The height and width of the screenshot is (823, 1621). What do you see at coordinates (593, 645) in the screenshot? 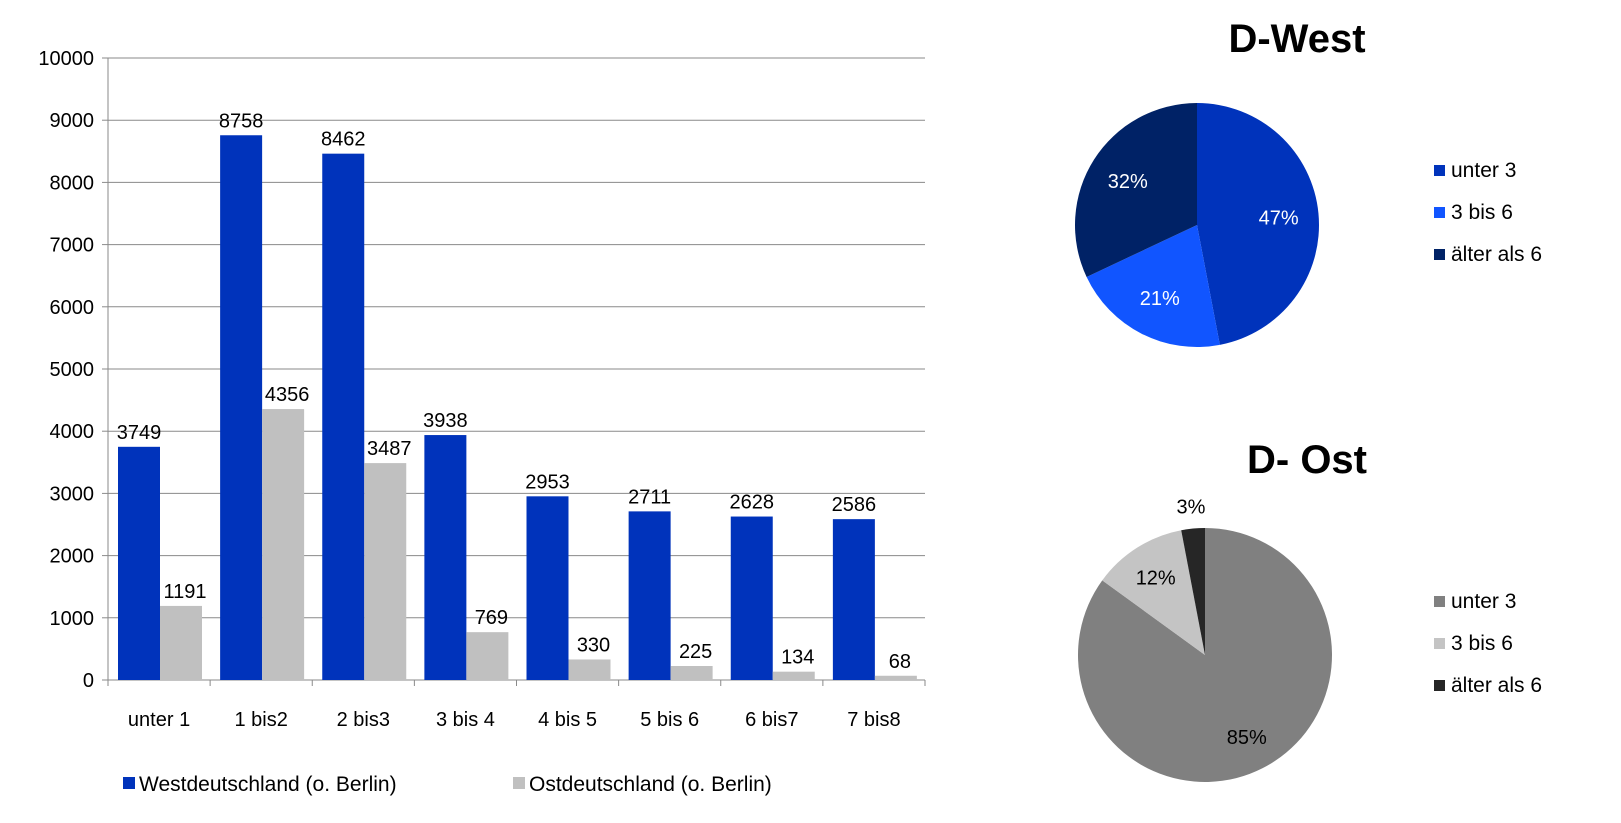
I see `bar-value-label: 330` at bounding box center [593, 645].